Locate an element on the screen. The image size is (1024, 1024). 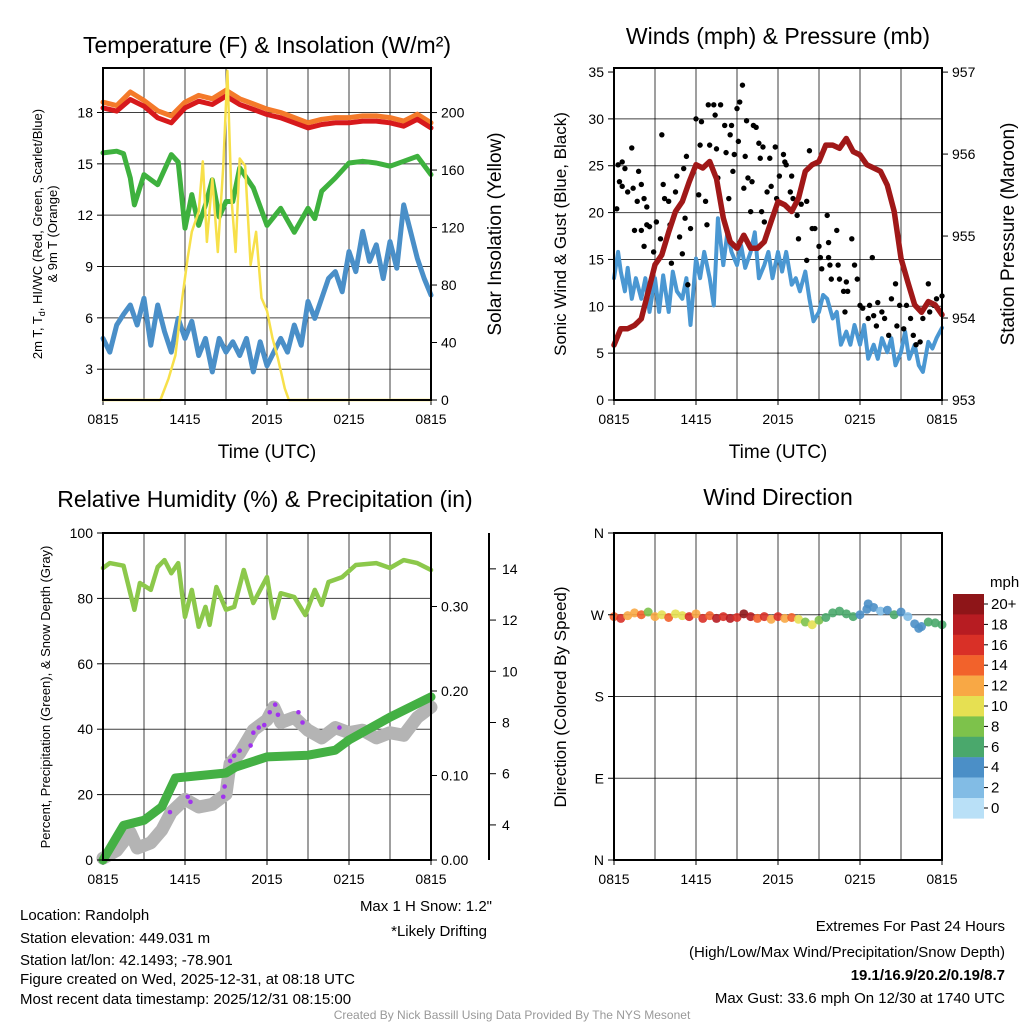
y-axis-label-line2: & 9m T (Orange) is located at coordinates (52, 233).